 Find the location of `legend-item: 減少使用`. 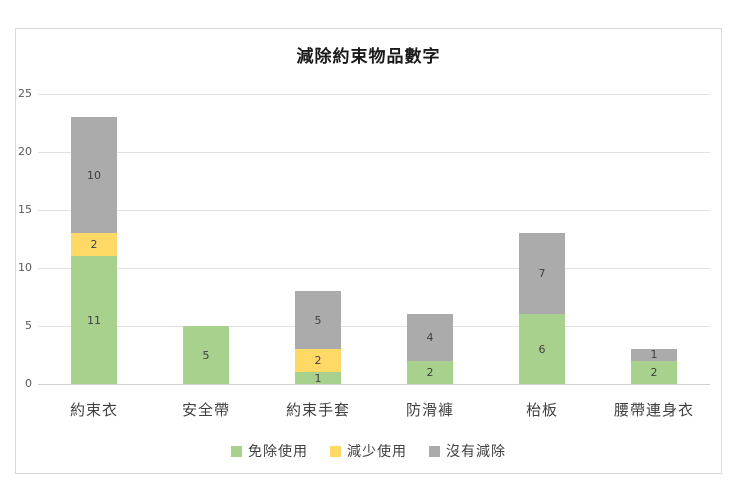

legend-item: 減少使用 is located at coordinates (368, 451).